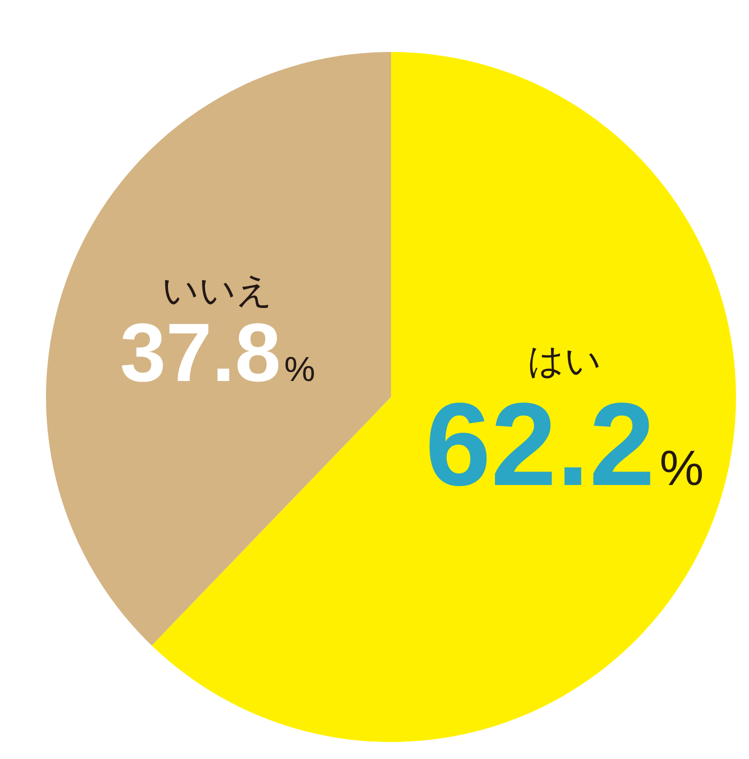 This screenshot has width=749, height=759. Describe the element at coordinates (564, 361) in the screenshot. I see `slice-label: はい` at that location.